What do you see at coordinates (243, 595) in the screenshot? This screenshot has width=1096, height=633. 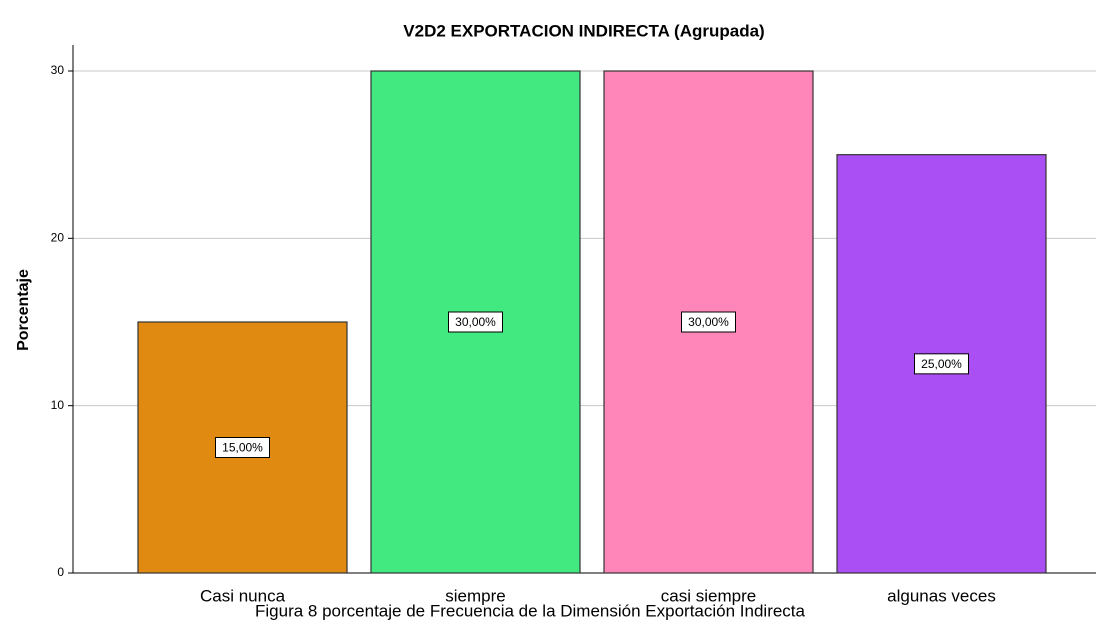 I see `x-tick-label: Casi nunca` at bounding box center [243, 595].